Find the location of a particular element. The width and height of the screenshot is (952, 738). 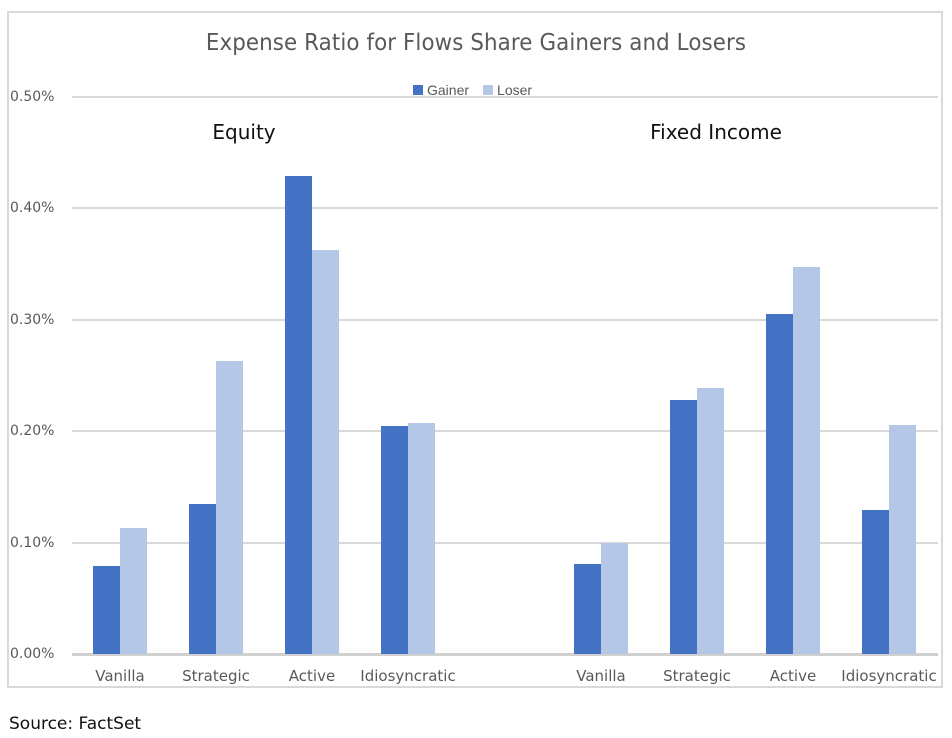

bar-equity-idiosyncratic-loser is located at coordinates (421, 538).